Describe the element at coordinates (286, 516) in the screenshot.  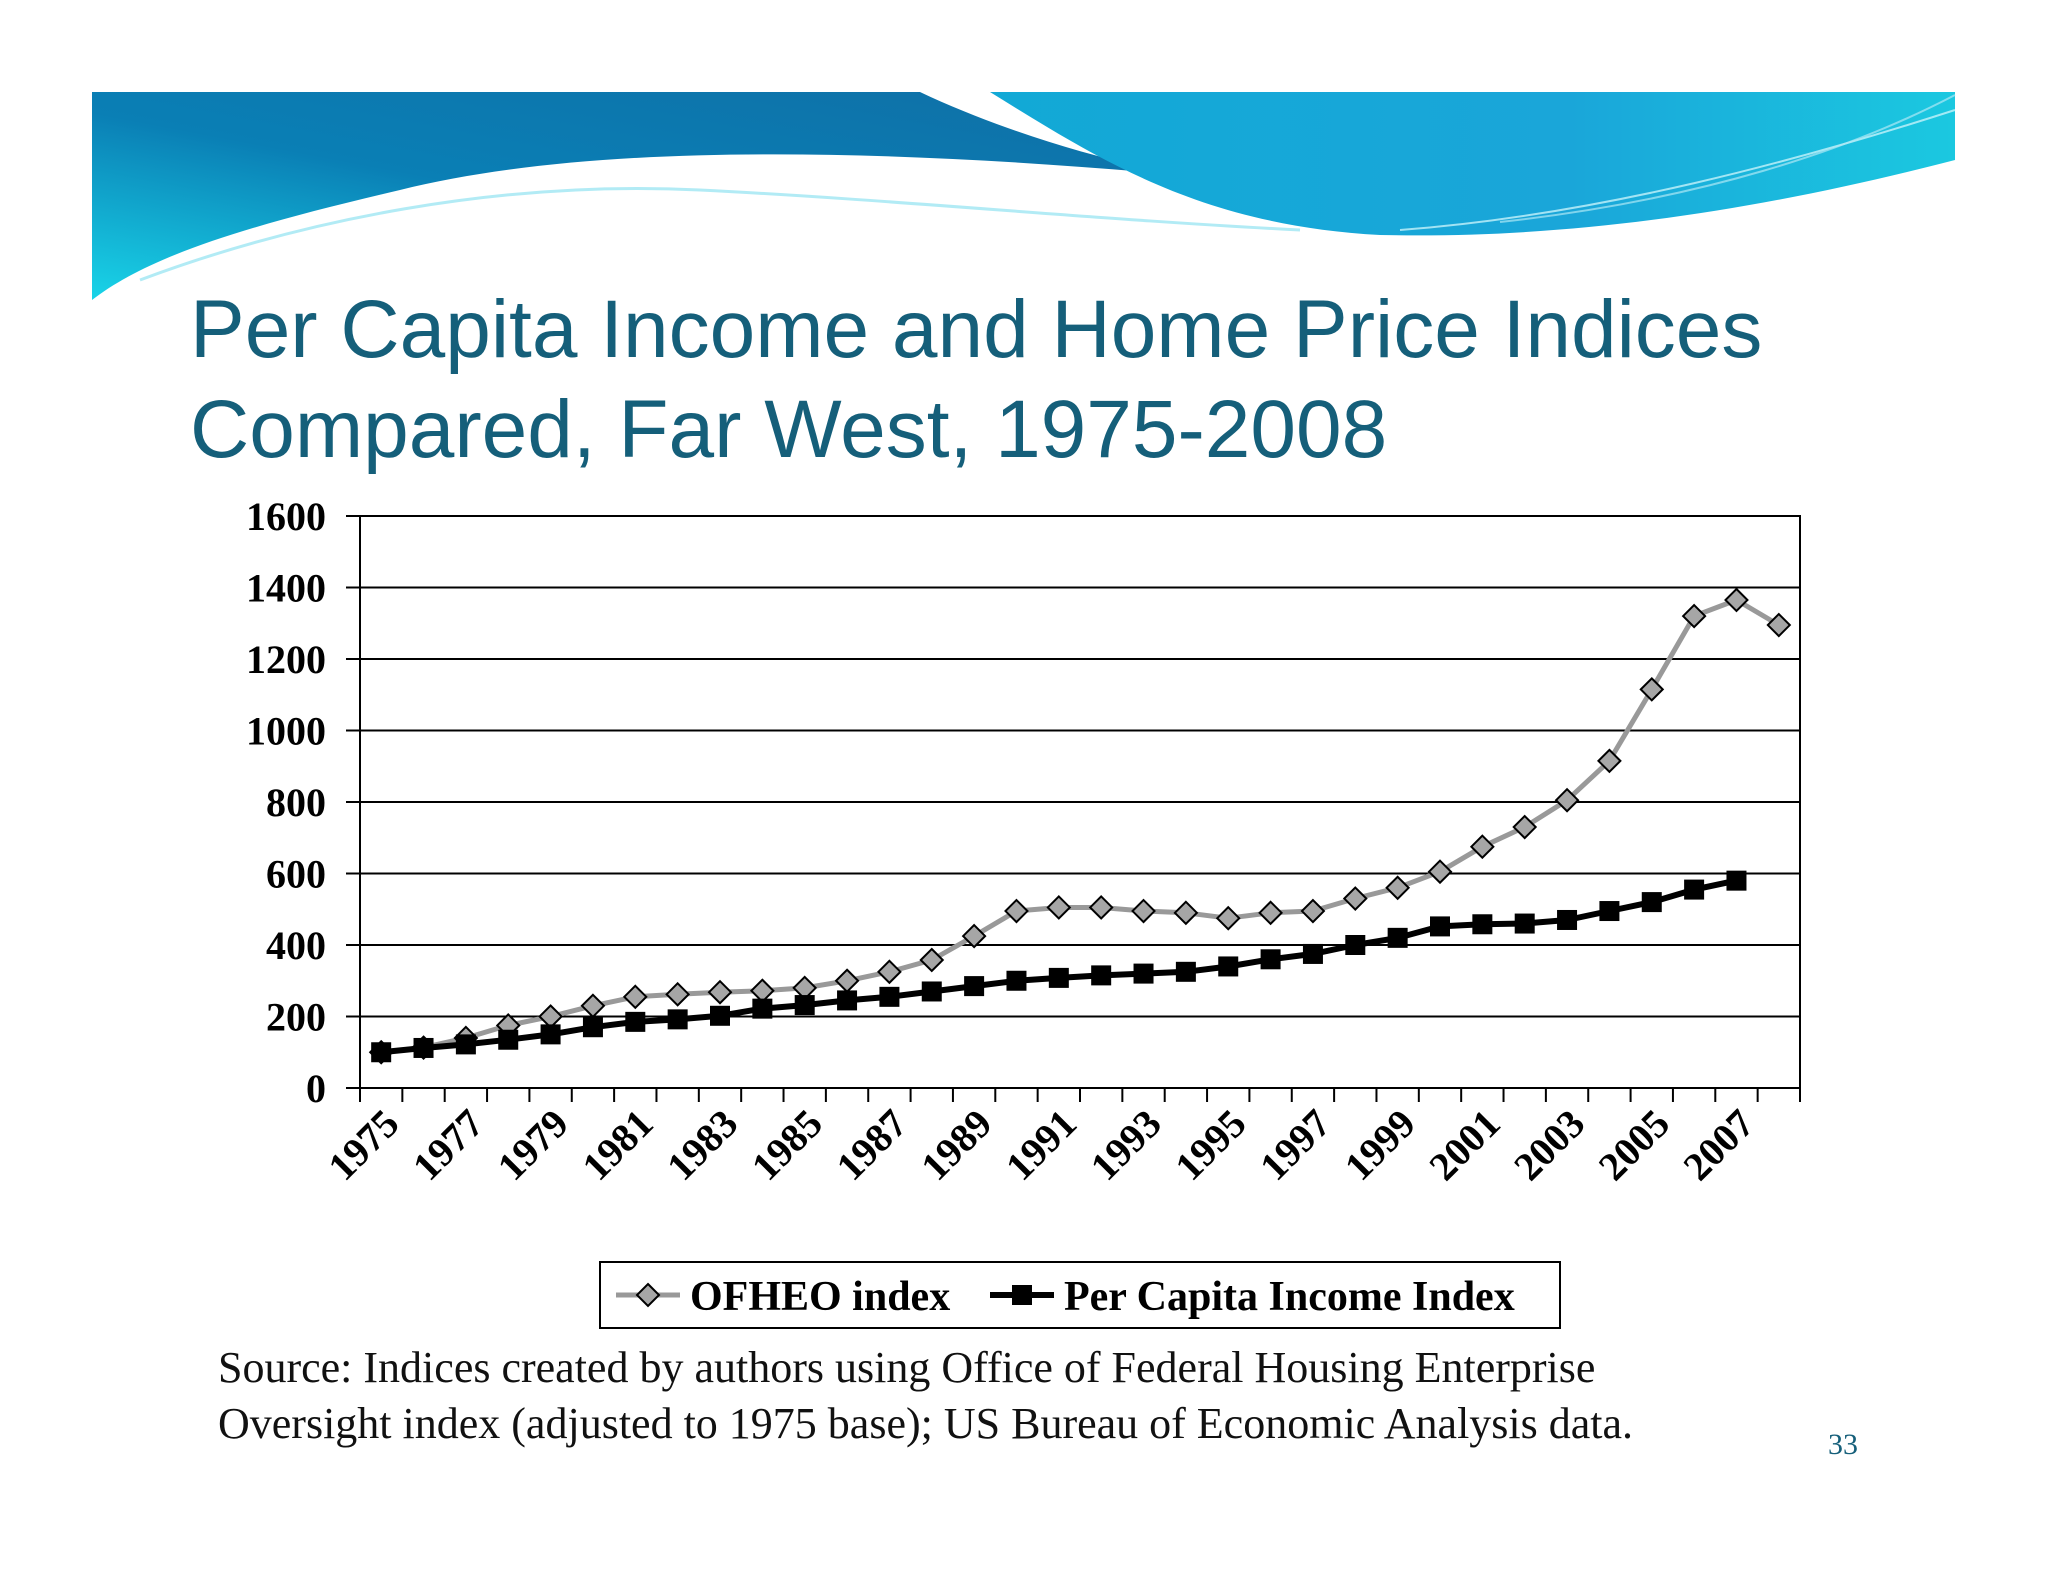
I see `y-tick-label: 1600` at that location.